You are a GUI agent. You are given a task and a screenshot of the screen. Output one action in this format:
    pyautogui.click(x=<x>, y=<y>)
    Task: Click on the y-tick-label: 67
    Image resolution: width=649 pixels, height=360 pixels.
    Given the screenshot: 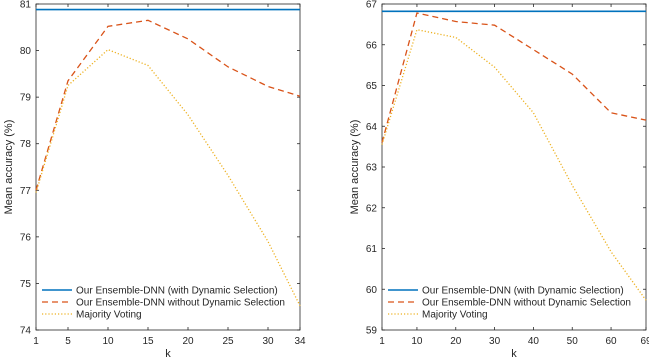 What is the action you would take?
    pyautogui.click(x=372, y=5)
    